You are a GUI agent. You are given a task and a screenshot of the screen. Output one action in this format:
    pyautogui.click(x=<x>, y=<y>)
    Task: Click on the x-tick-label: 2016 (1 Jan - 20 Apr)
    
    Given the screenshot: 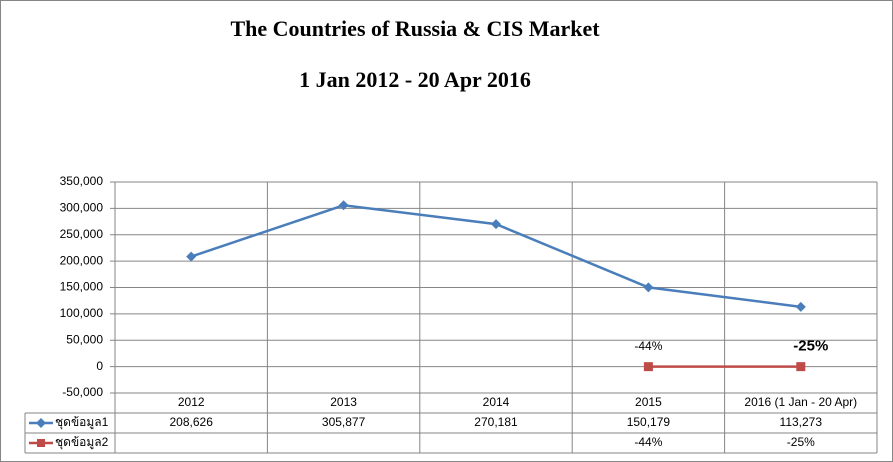 What is the action you would take?
    pyautogui.click(x=800, y=402)
    